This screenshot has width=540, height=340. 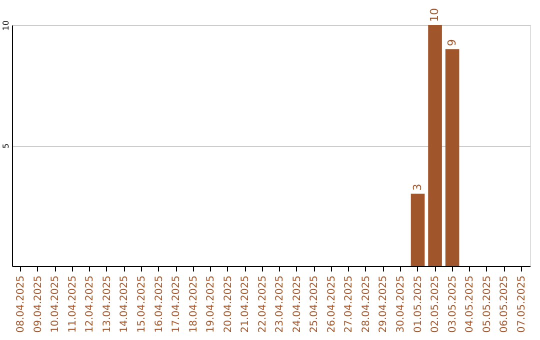 What do you see at coordinates (435, 15) in the screenshot?
I see `data-label: 10` at bounding box center [435, 15].